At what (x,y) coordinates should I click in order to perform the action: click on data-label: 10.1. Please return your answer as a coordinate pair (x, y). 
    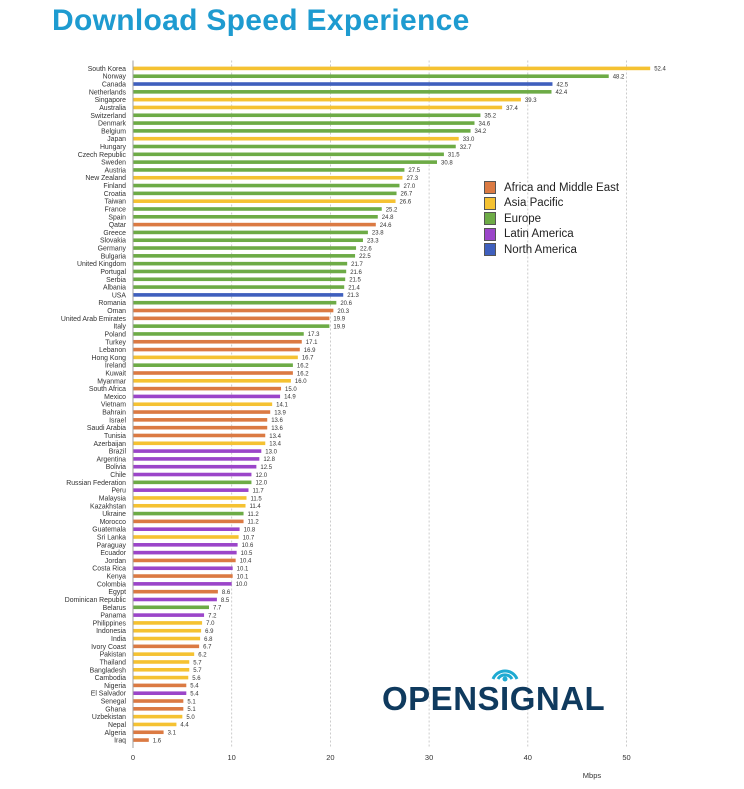
    Looking at the image, I should click on (243, 577).